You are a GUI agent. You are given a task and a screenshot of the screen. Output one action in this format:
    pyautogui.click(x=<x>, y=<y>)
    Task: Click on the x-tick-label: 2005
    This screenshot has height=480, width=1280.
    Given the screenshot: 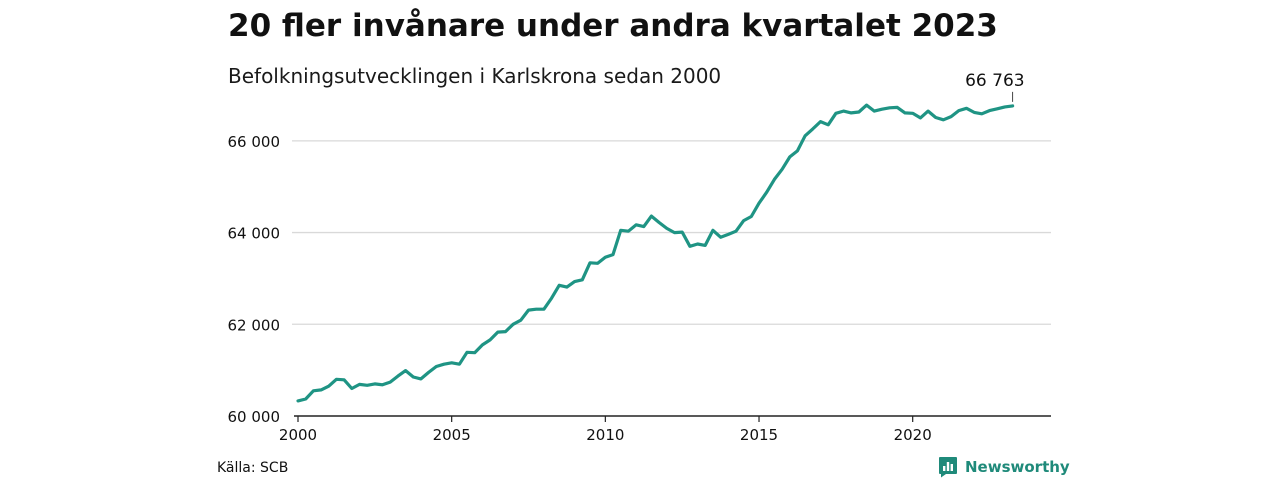 What is the action you would take?
    pyautogui.click(x=452, y=435)
    